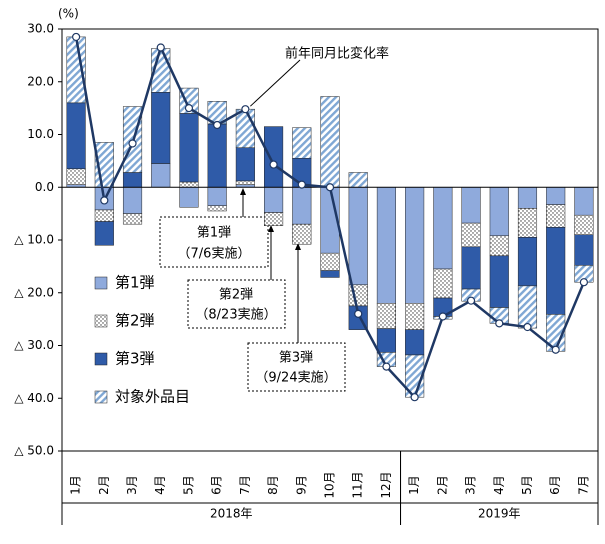 The width and height of the screenshot is (605, 544). Describe the element at coordinates (499, 514) in the screenshot. I see `group-label: 2019年` at that location.